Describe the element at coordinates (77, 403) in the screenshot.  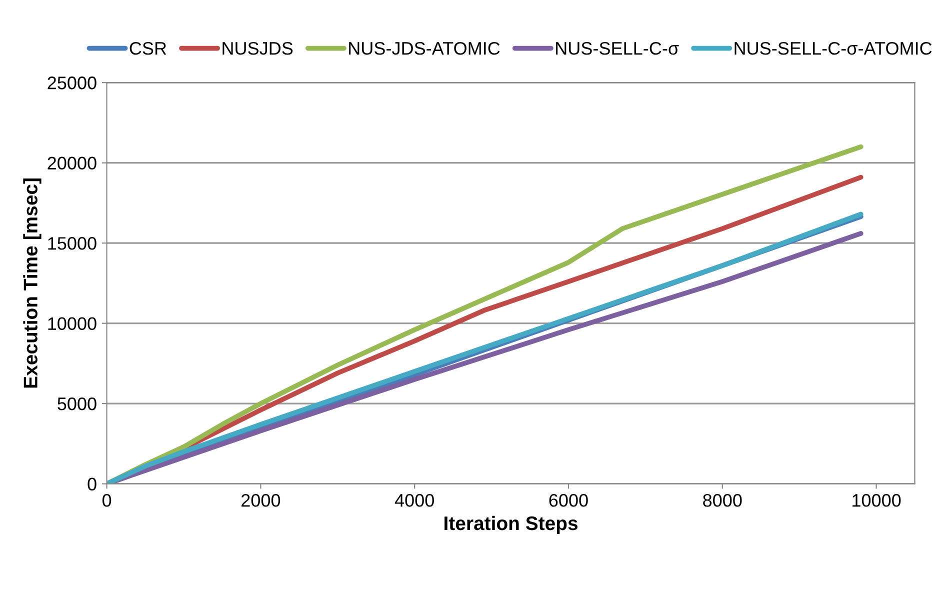
I see `y-tick-label: 5000` at that location.